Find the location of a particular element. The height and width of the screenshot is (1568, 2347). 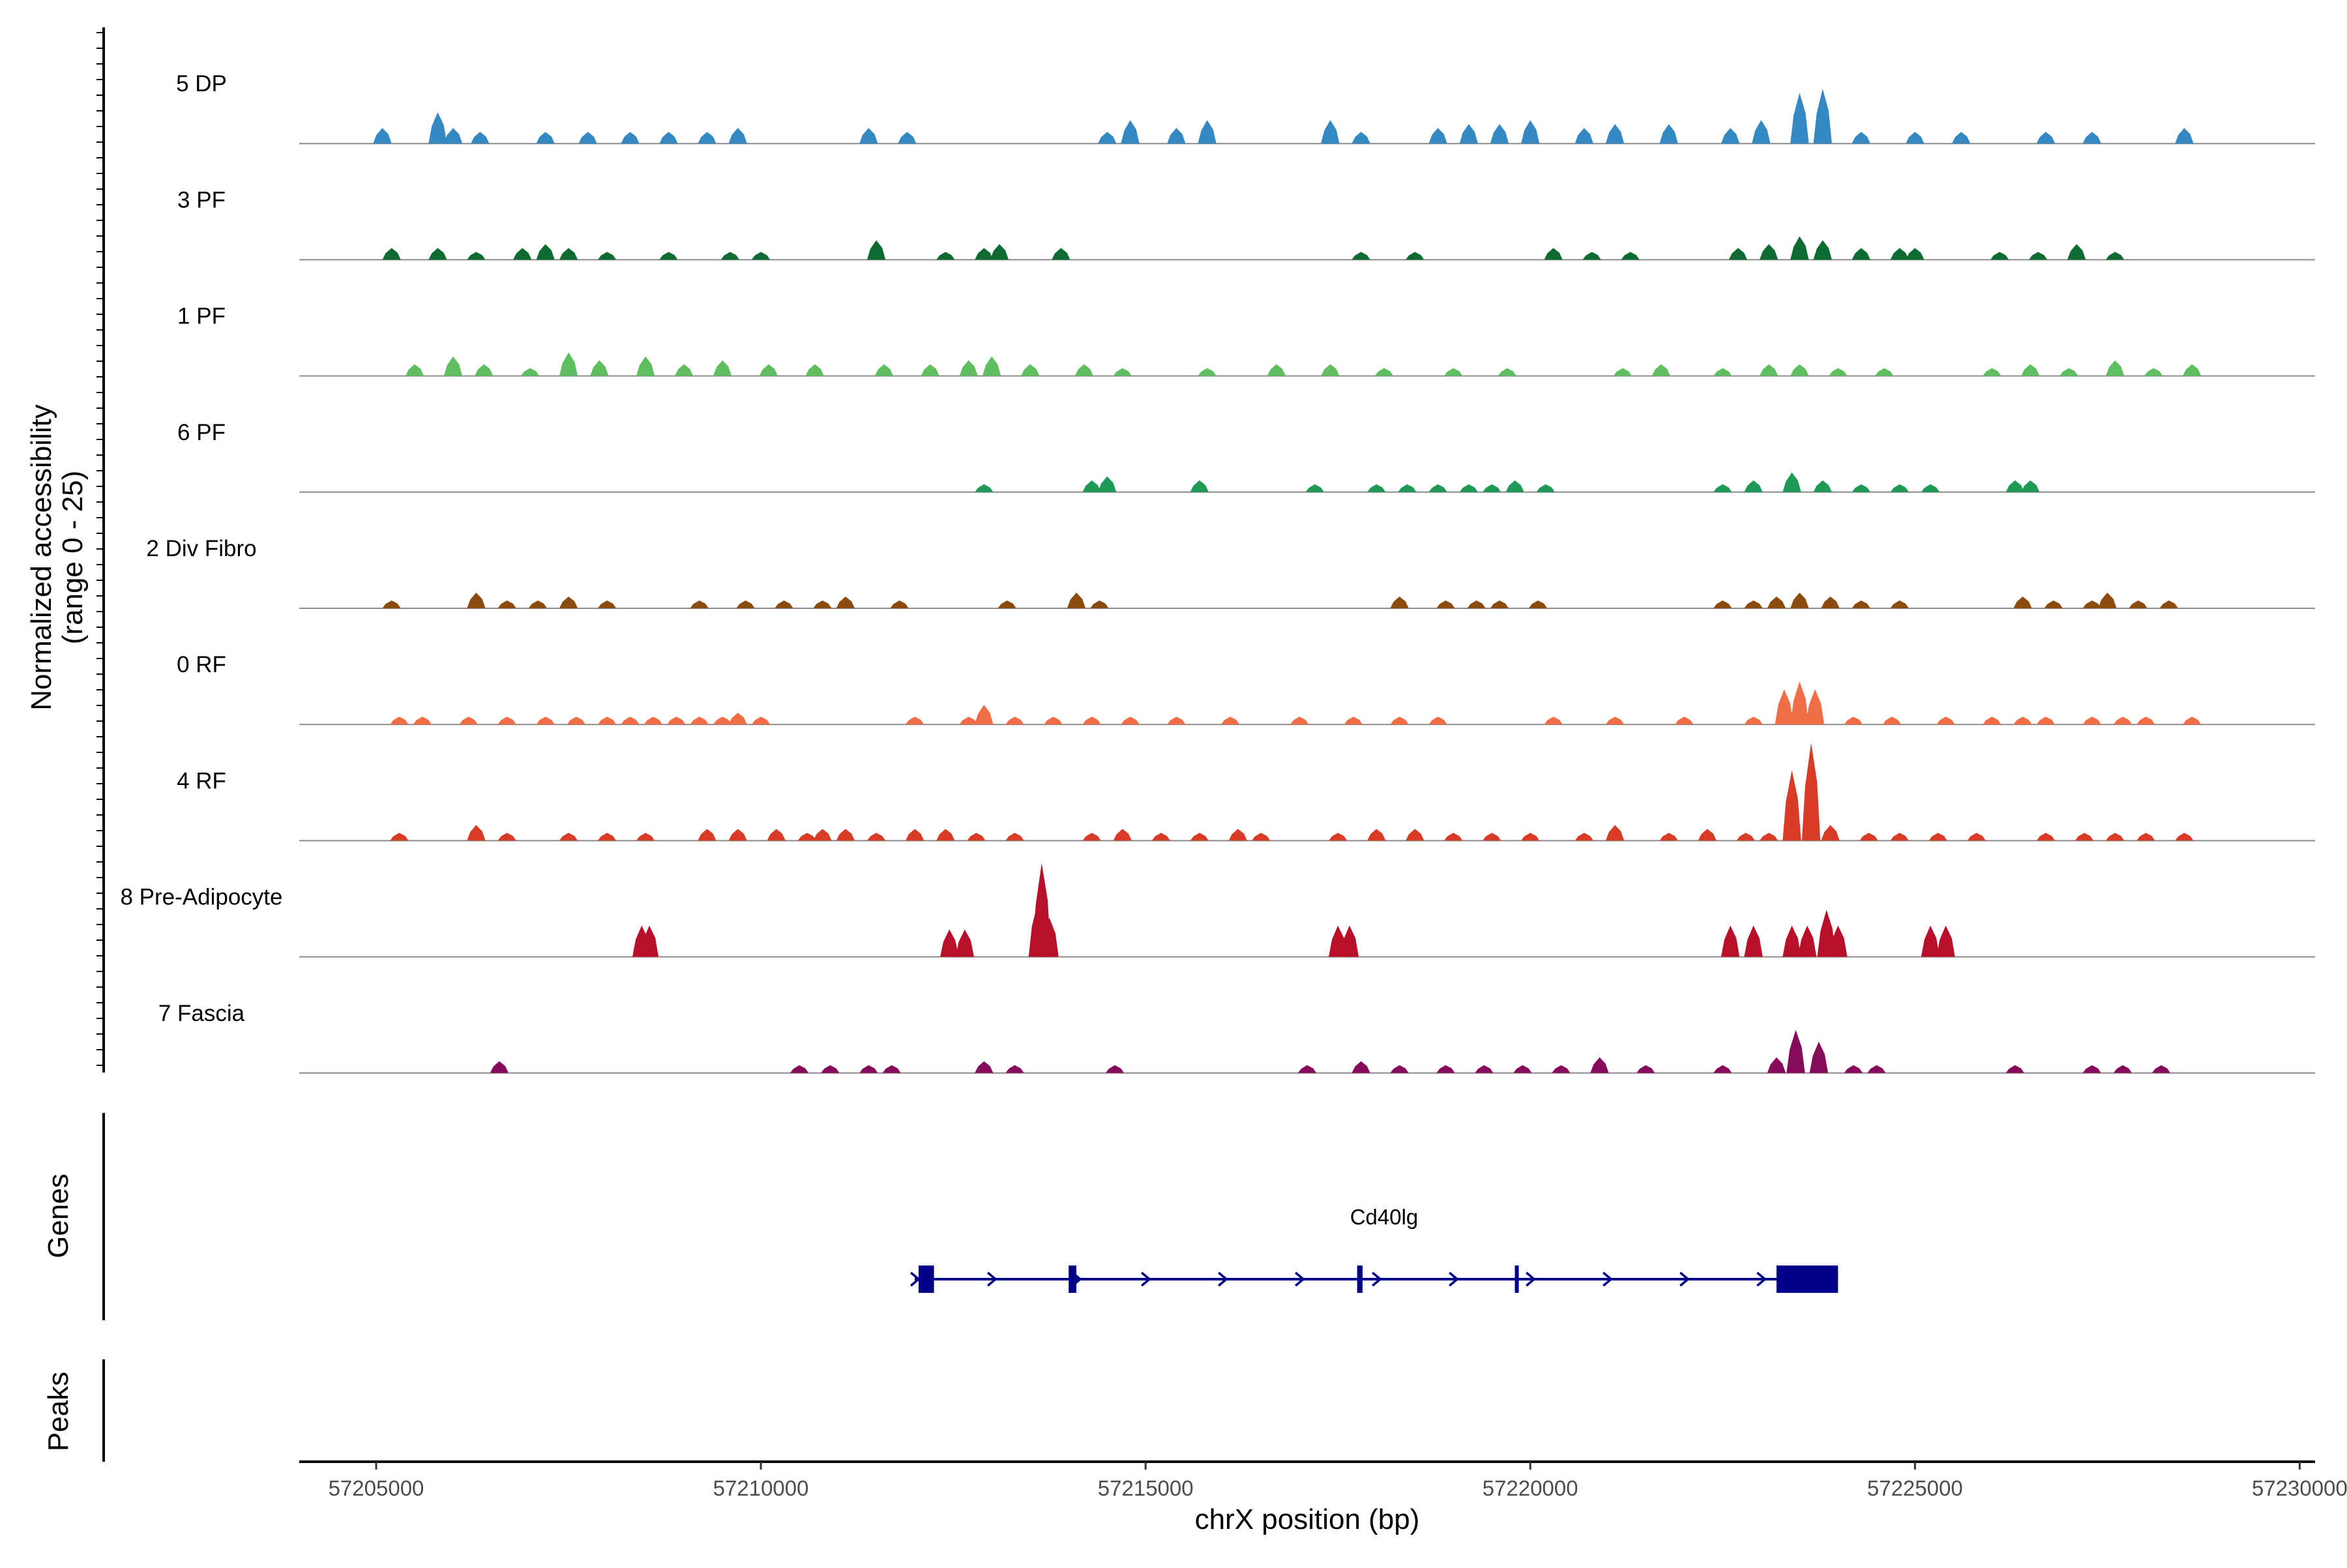

track-7-fascia: 7 Fascia is located at coordinates (1236, 1037).